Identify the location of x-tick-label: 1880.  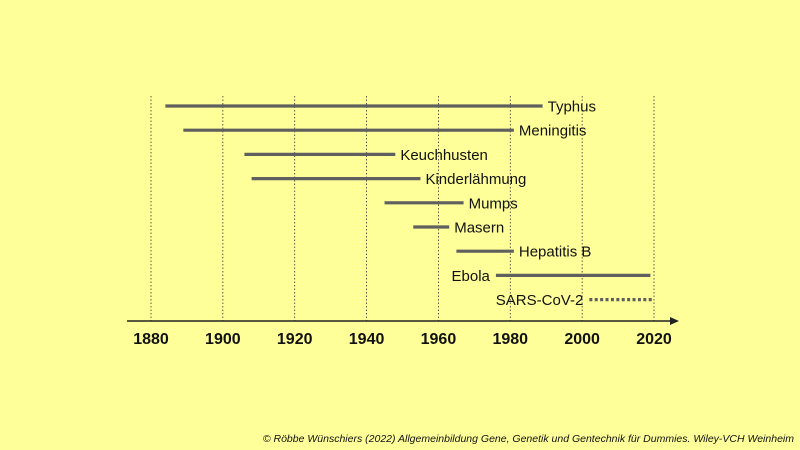
(151, 339).